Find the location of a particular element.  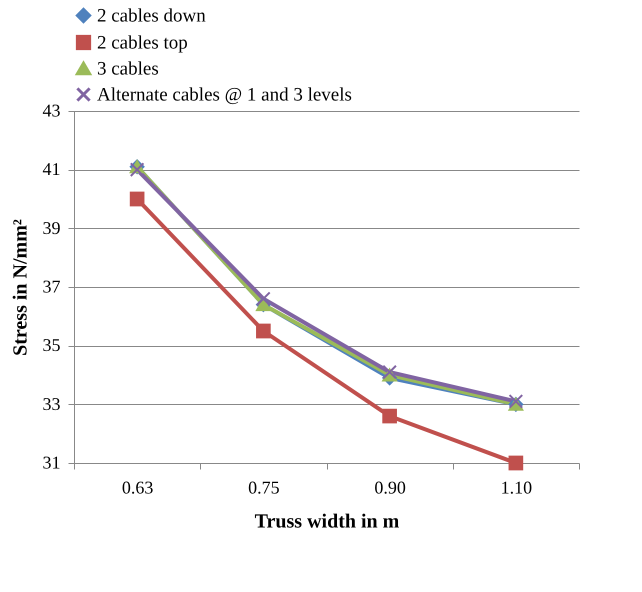

y-tick-label: 43 is located at coordinates (51, 110).